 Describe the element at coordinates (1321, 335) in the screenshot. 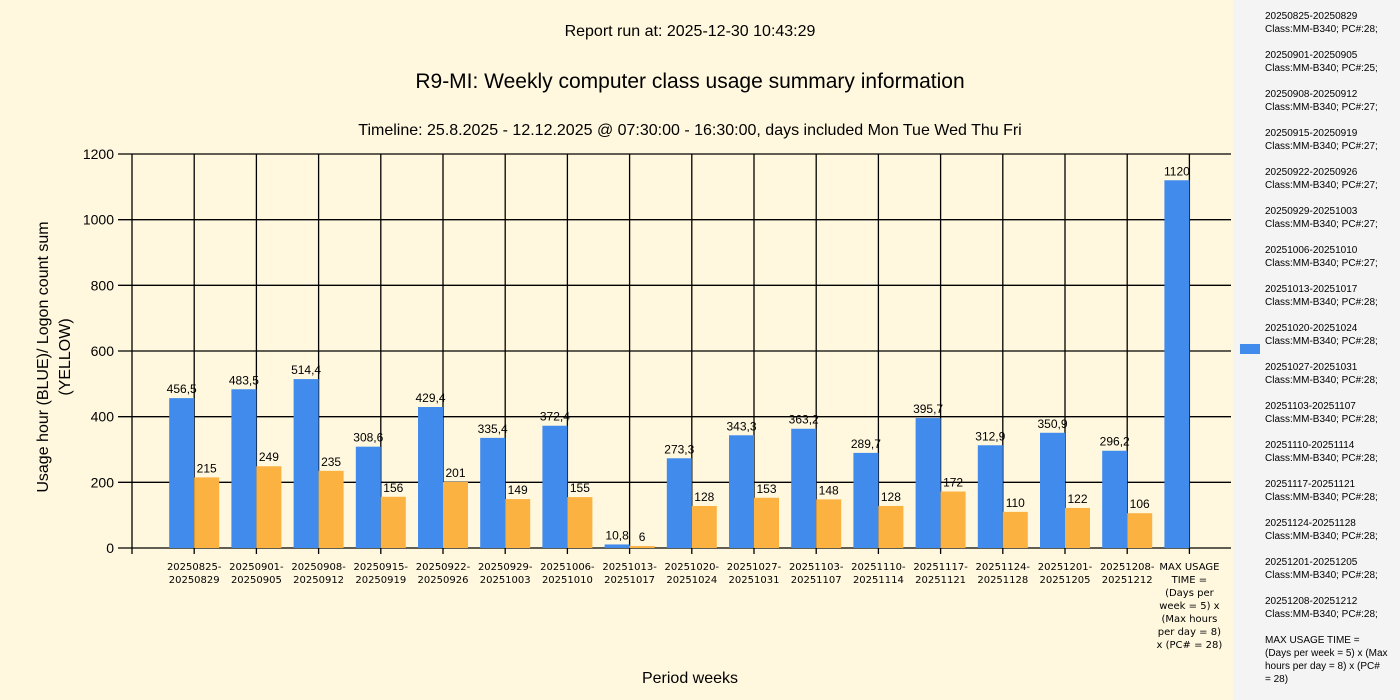

I see `legend-item: 20251020-20251024 Class:MM-B340; PC#:28;` at that location.